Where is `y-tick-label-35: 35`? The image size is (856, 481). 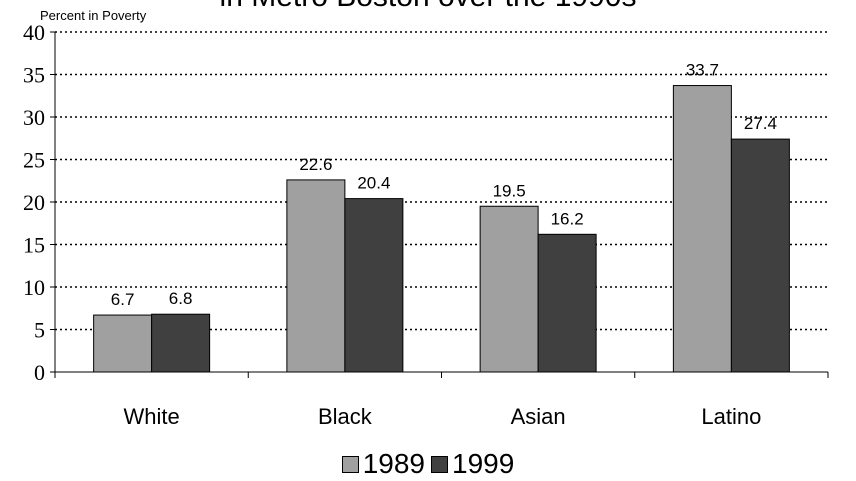 y-tick-label-35: 35 is located at coordinates (34, 75).